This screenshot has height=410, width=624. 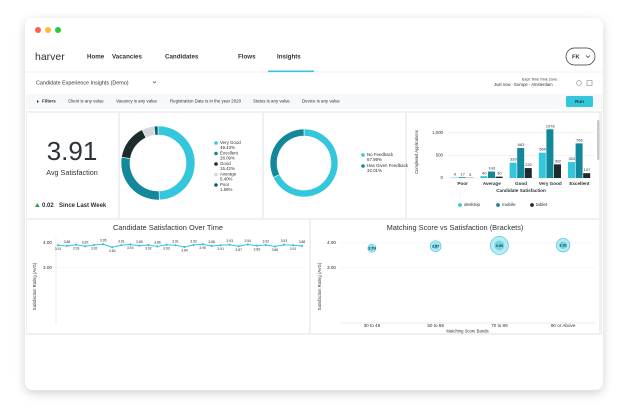 What do you see at coordinates (492, 183) in the screenshot?
I see `x-tick-label: Average` at bounding box center [492, 183].